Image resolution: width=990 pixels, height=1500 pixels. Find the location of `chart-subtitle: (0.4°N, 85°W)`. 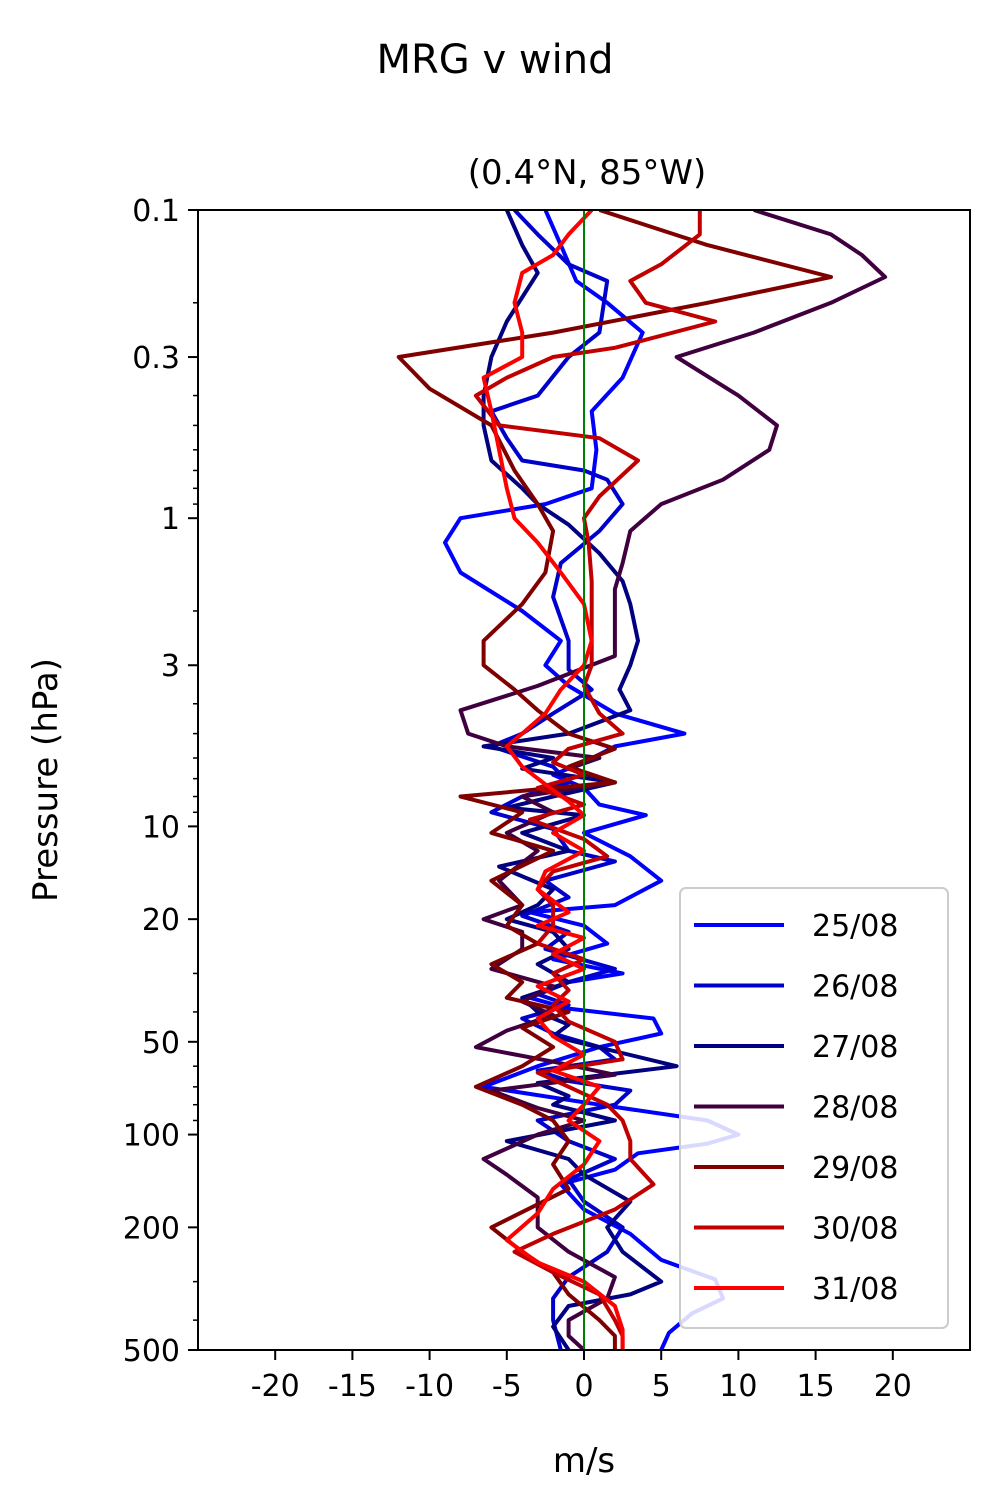

chart-subtitle: (0.4°N, 85°W) is located at coordinates (587, 173).